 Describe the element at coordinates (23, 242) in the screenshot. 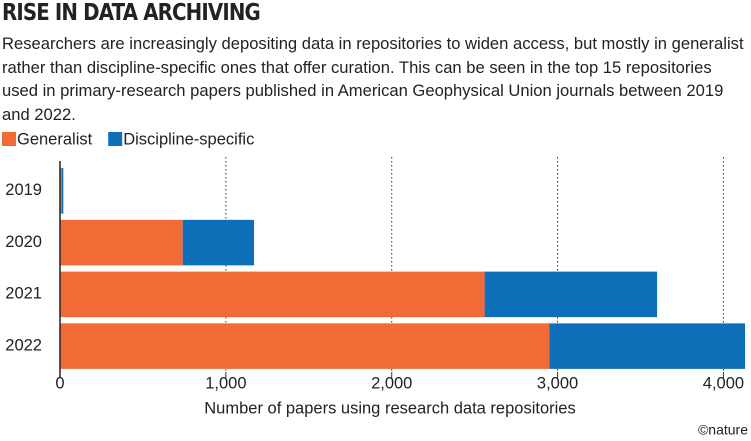

I see `y-tick-label: 2020` at that location.